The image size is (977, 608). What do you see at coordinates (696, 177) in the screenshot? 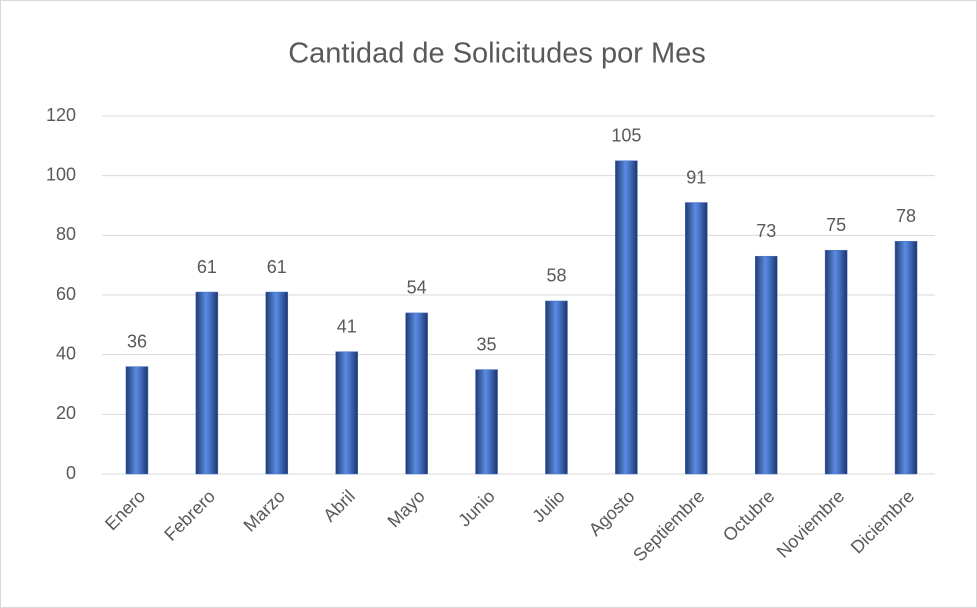
I see `data-label: 91` at bounding box center [696, 177].